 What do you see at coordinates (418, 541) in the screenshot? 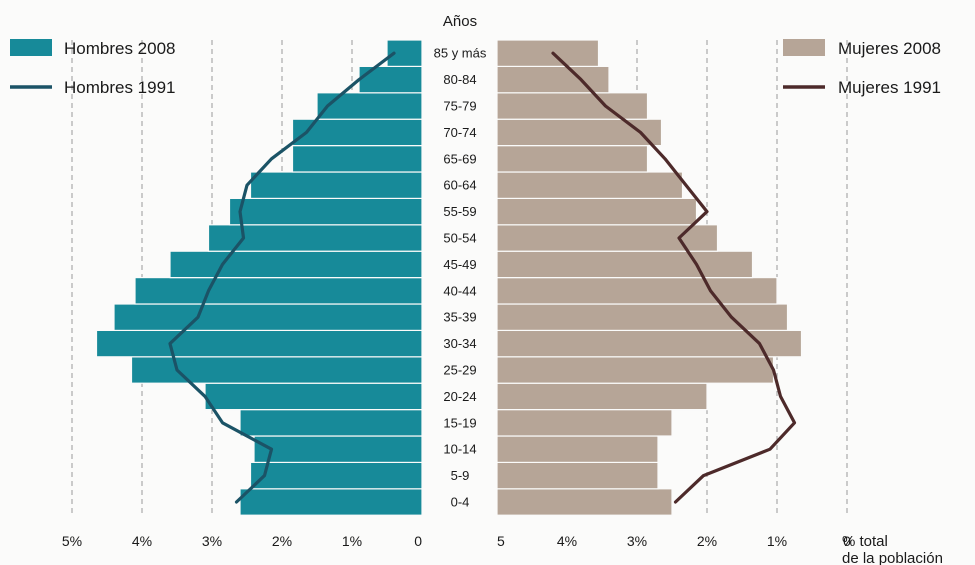
I see `x-tick-left-0: 0` at bounding box center [418, 541].